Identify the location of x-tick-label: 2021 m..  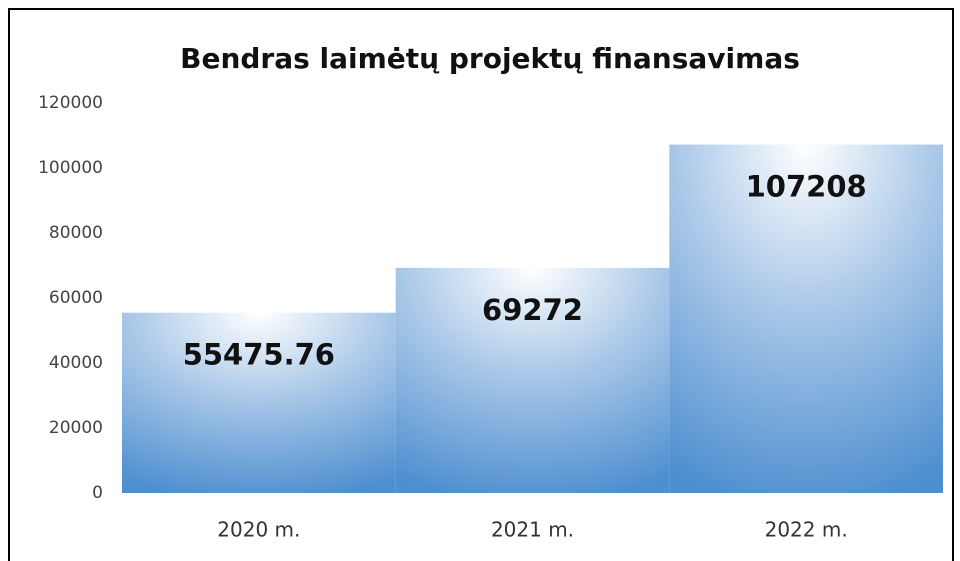
(532, 530).